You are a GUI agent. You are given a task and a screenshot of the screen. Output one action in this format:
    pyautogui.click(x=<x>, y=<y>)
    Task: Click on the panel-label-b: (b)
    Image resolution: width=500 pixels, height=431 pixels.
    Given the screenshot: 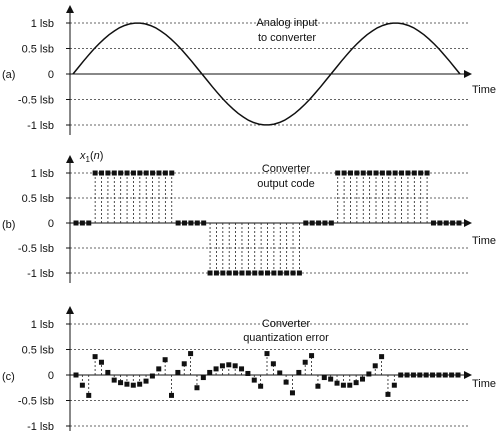 What is the action you would take?
    pyautogui.click(x=8, y=225)
    